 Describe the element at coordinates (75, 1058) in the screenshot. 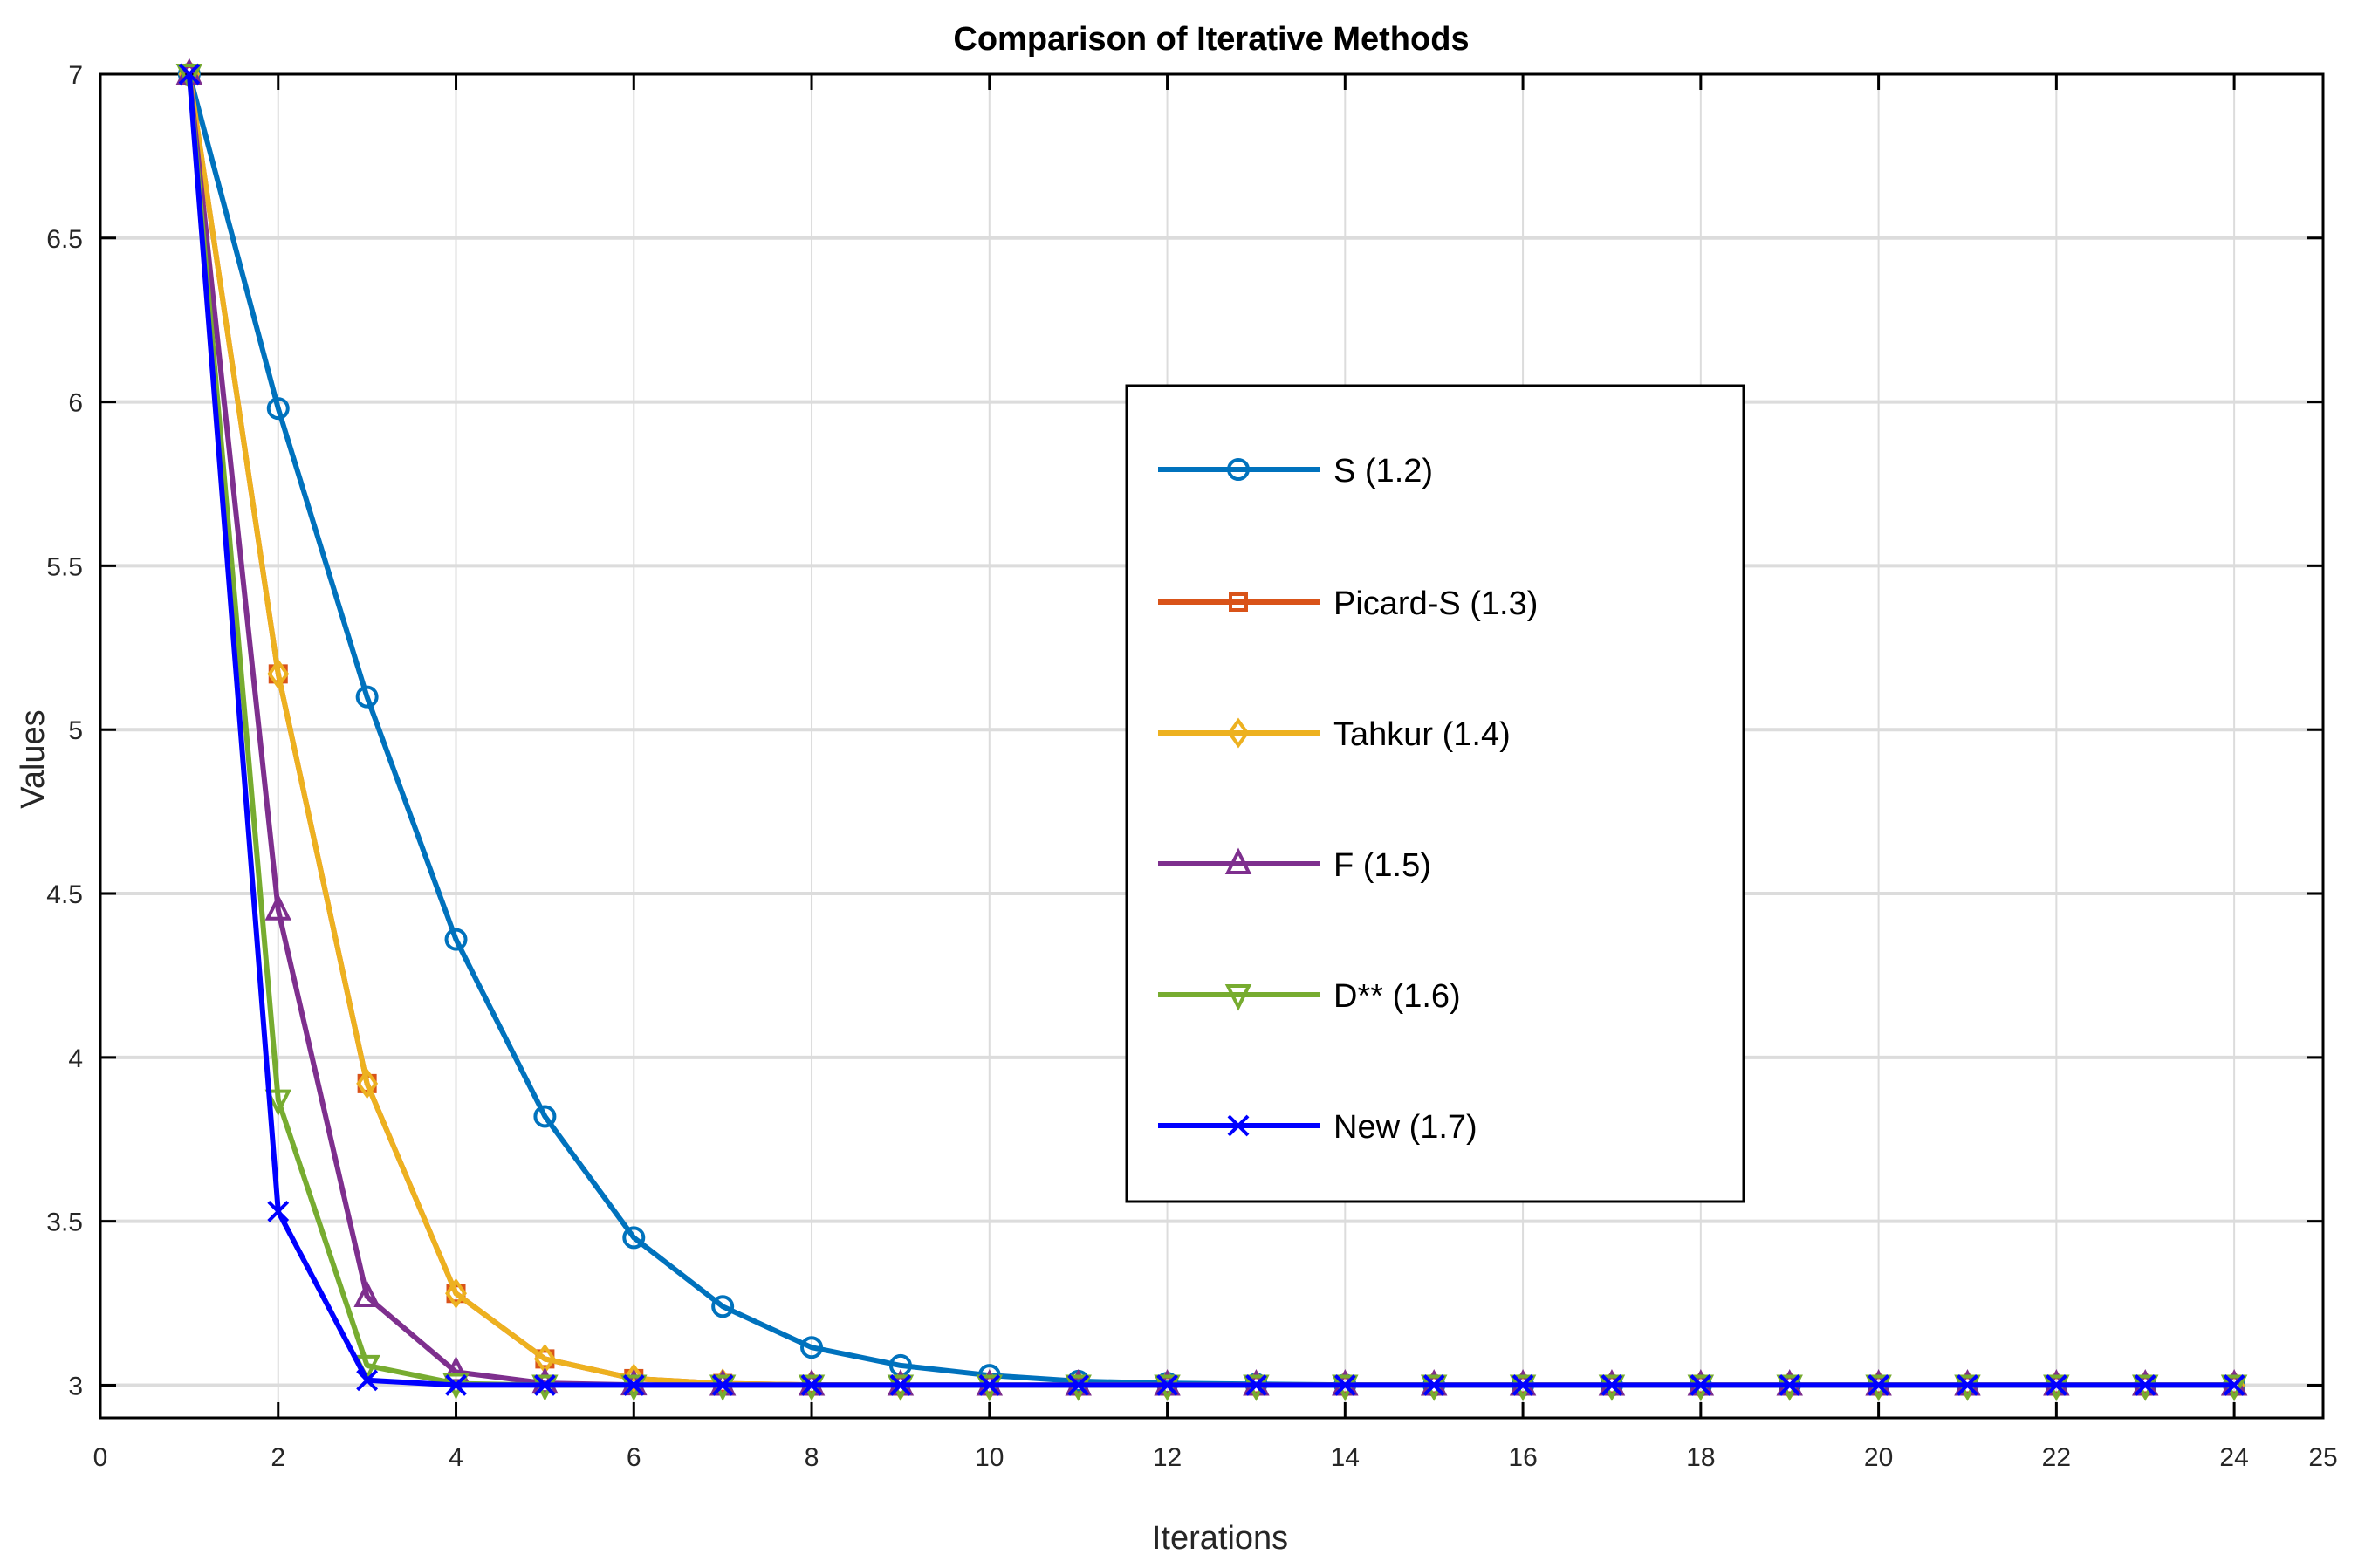

I see `y-tick-label: 4` at that location.